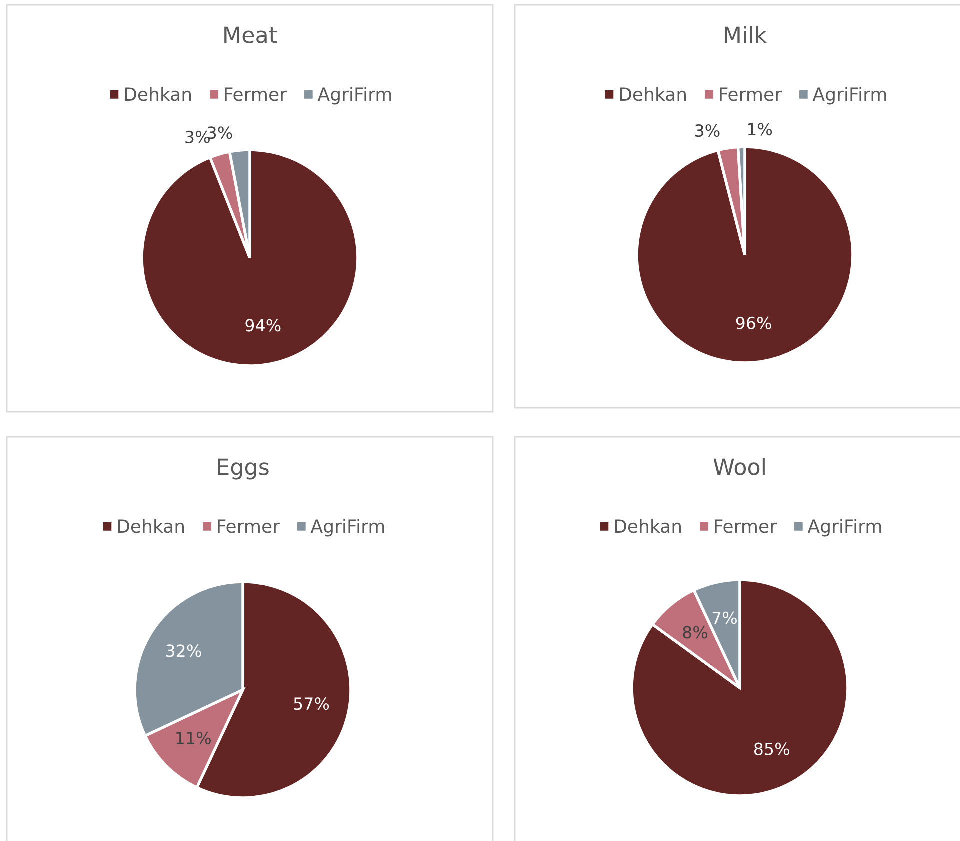  What do you see at coordinates (754, 323) in the screenshot?
I see `data-label: 96%` at bounding box center [754, 323].